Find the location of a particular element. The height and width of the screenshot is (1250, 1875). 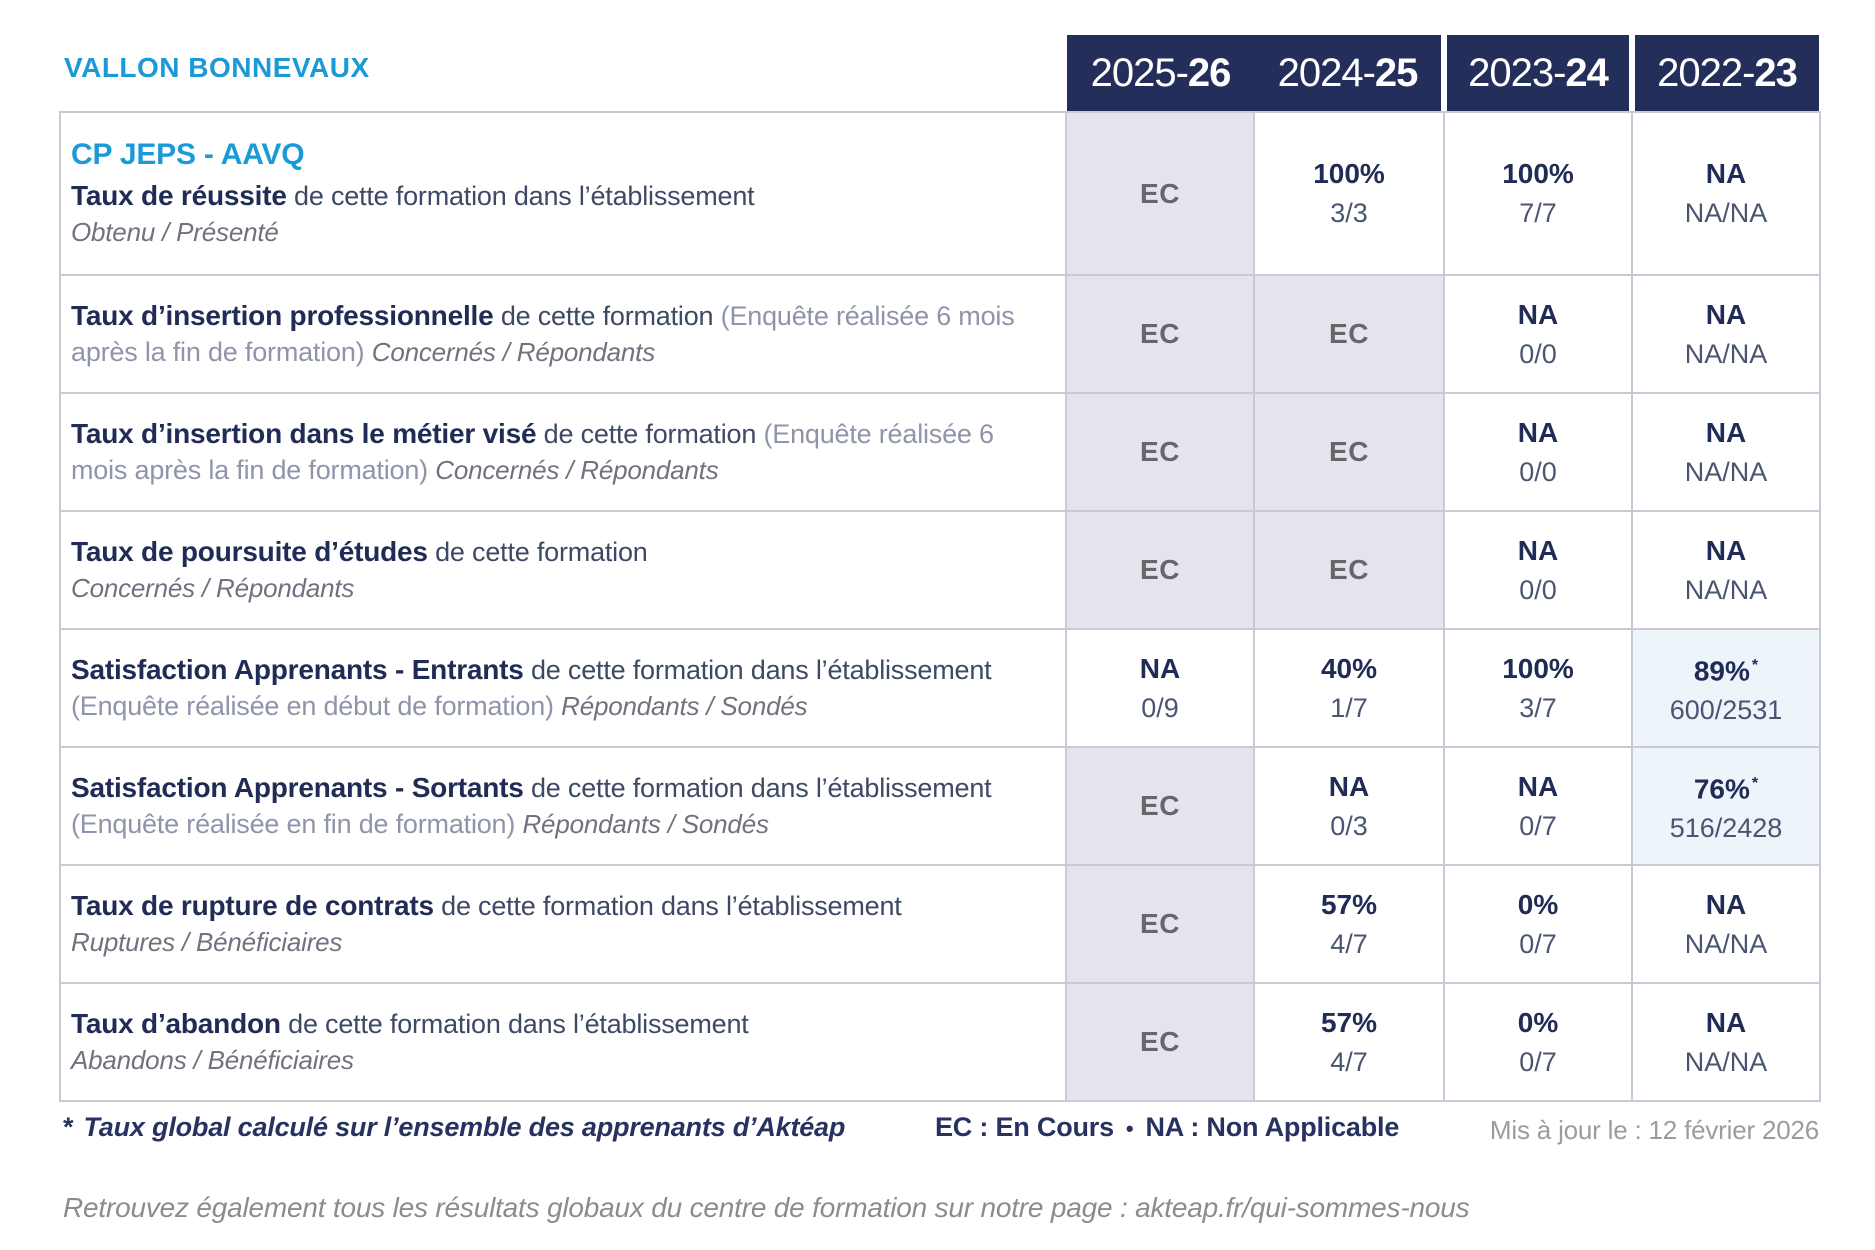

stat-fraction: 4/7 is located at coordinates (1349, 943).